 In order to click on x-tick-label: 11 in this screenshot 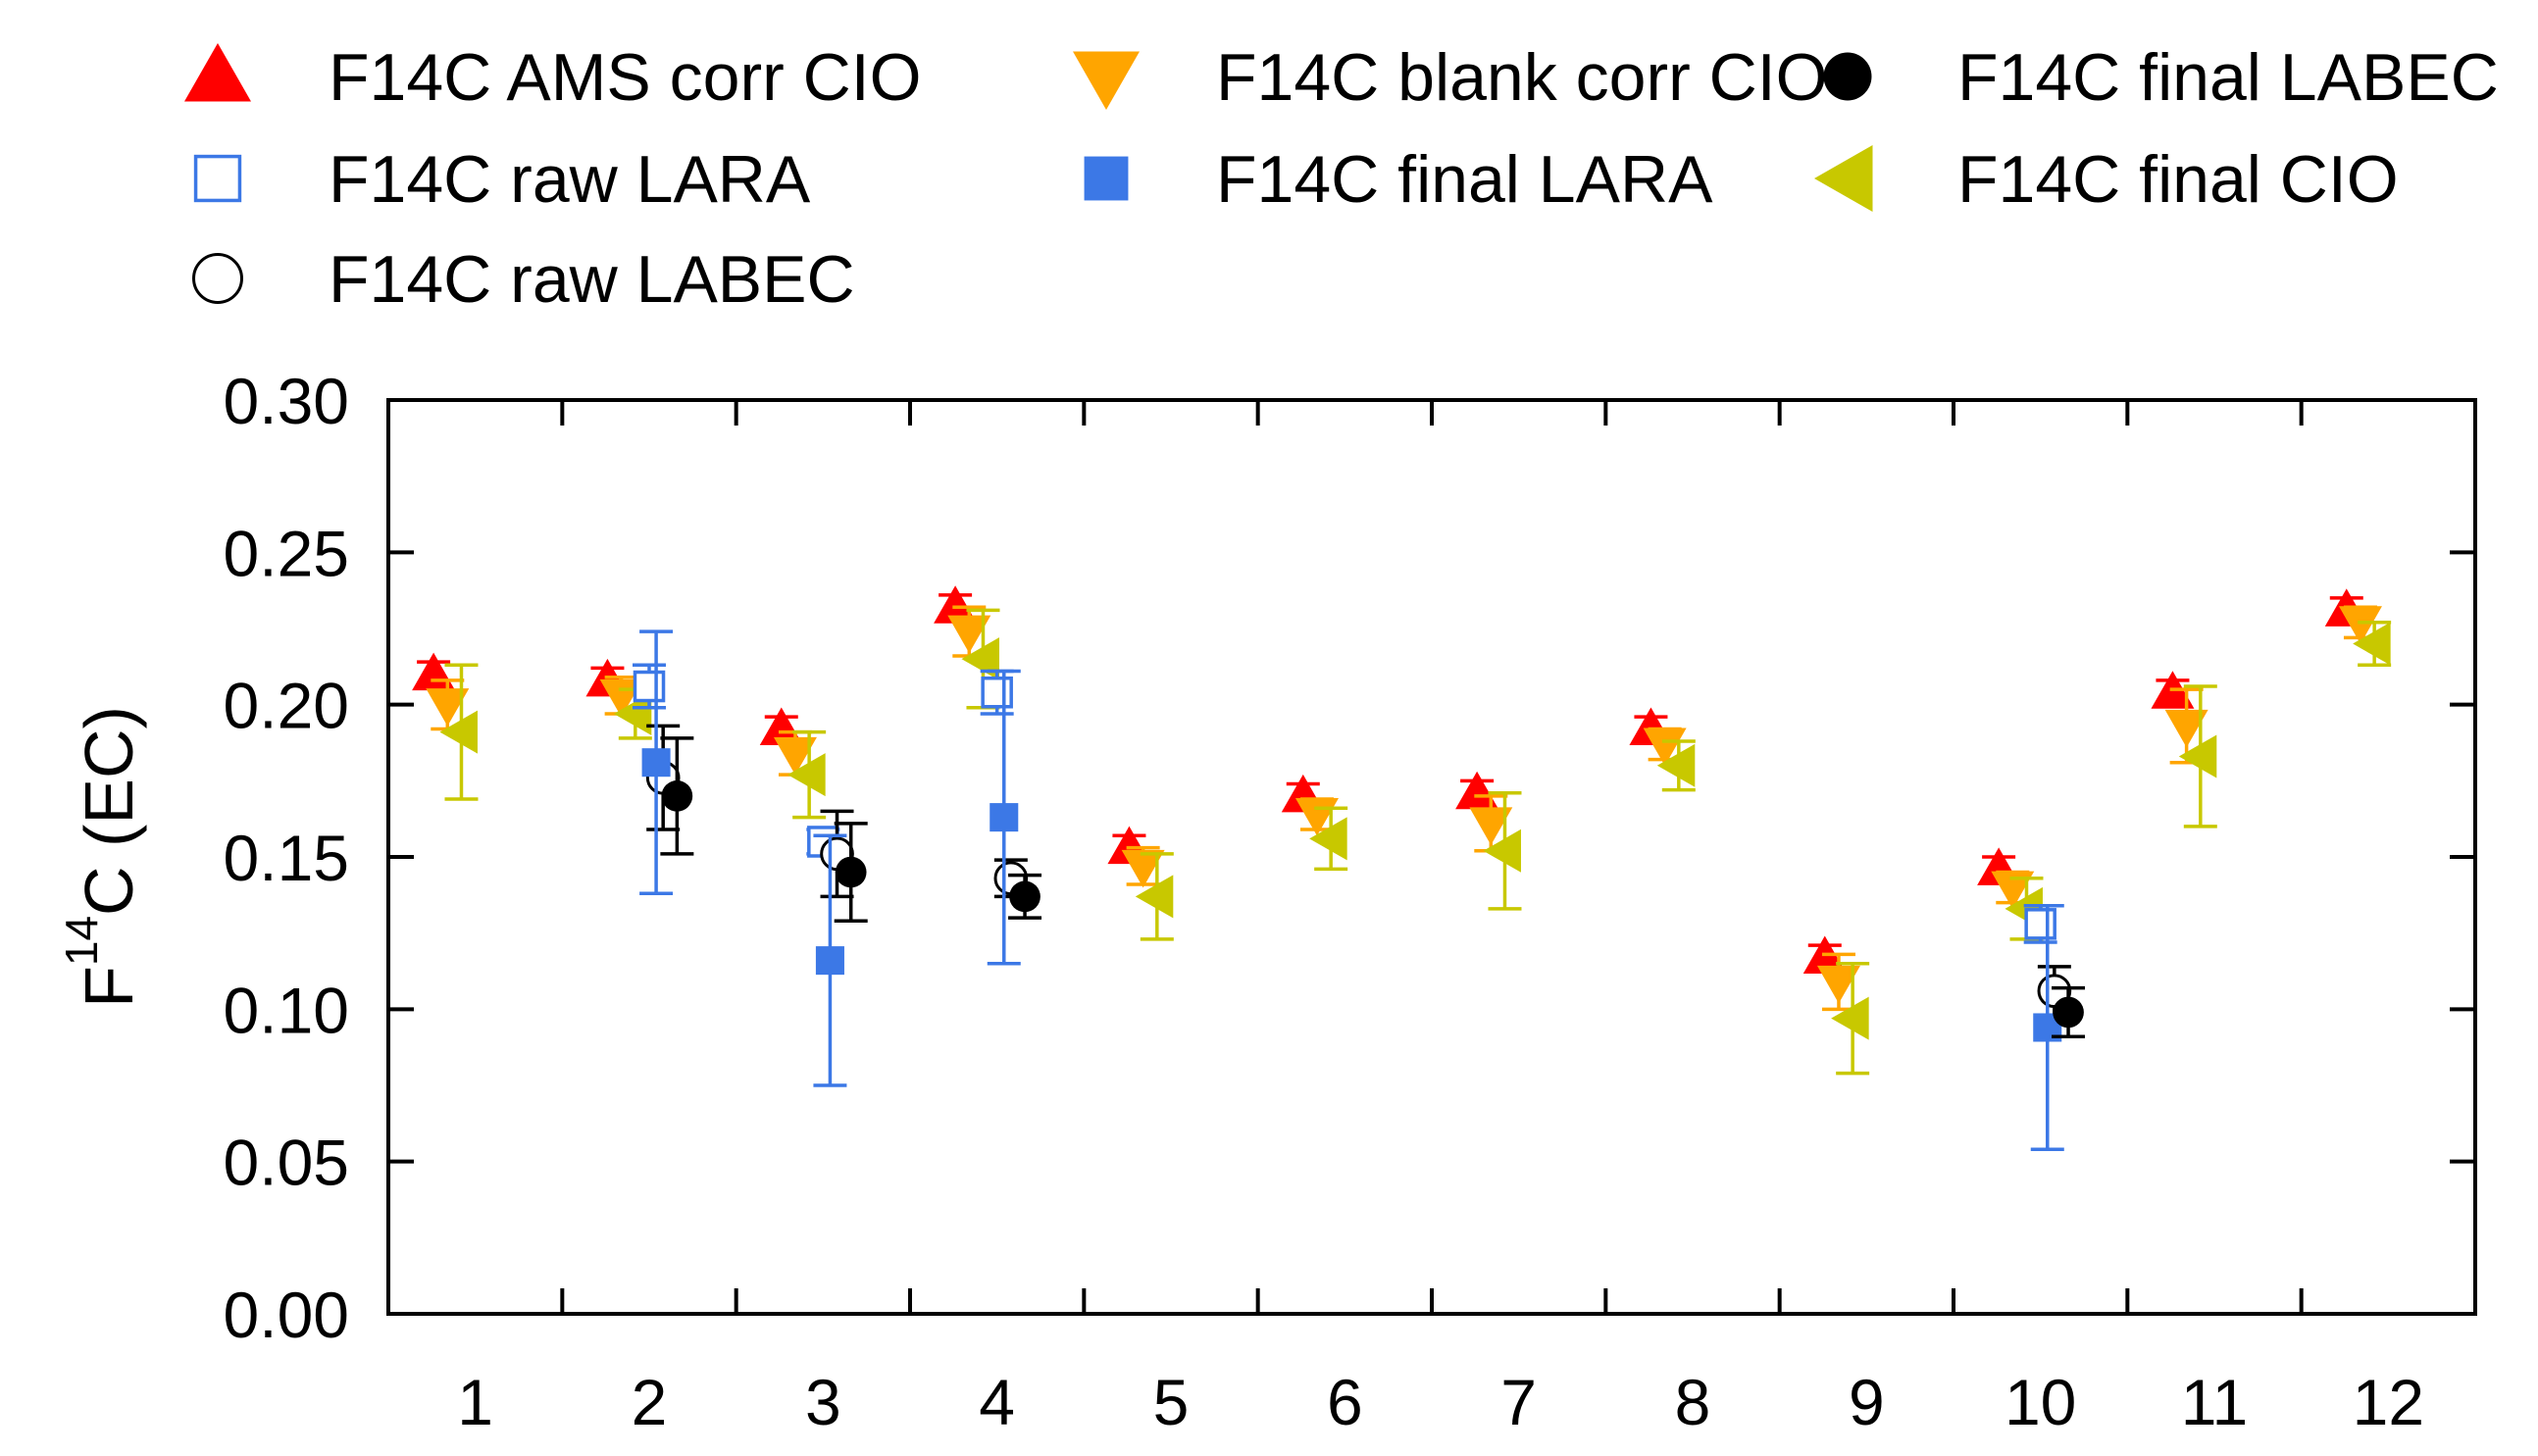, I will do `click(2215, 1402)`.